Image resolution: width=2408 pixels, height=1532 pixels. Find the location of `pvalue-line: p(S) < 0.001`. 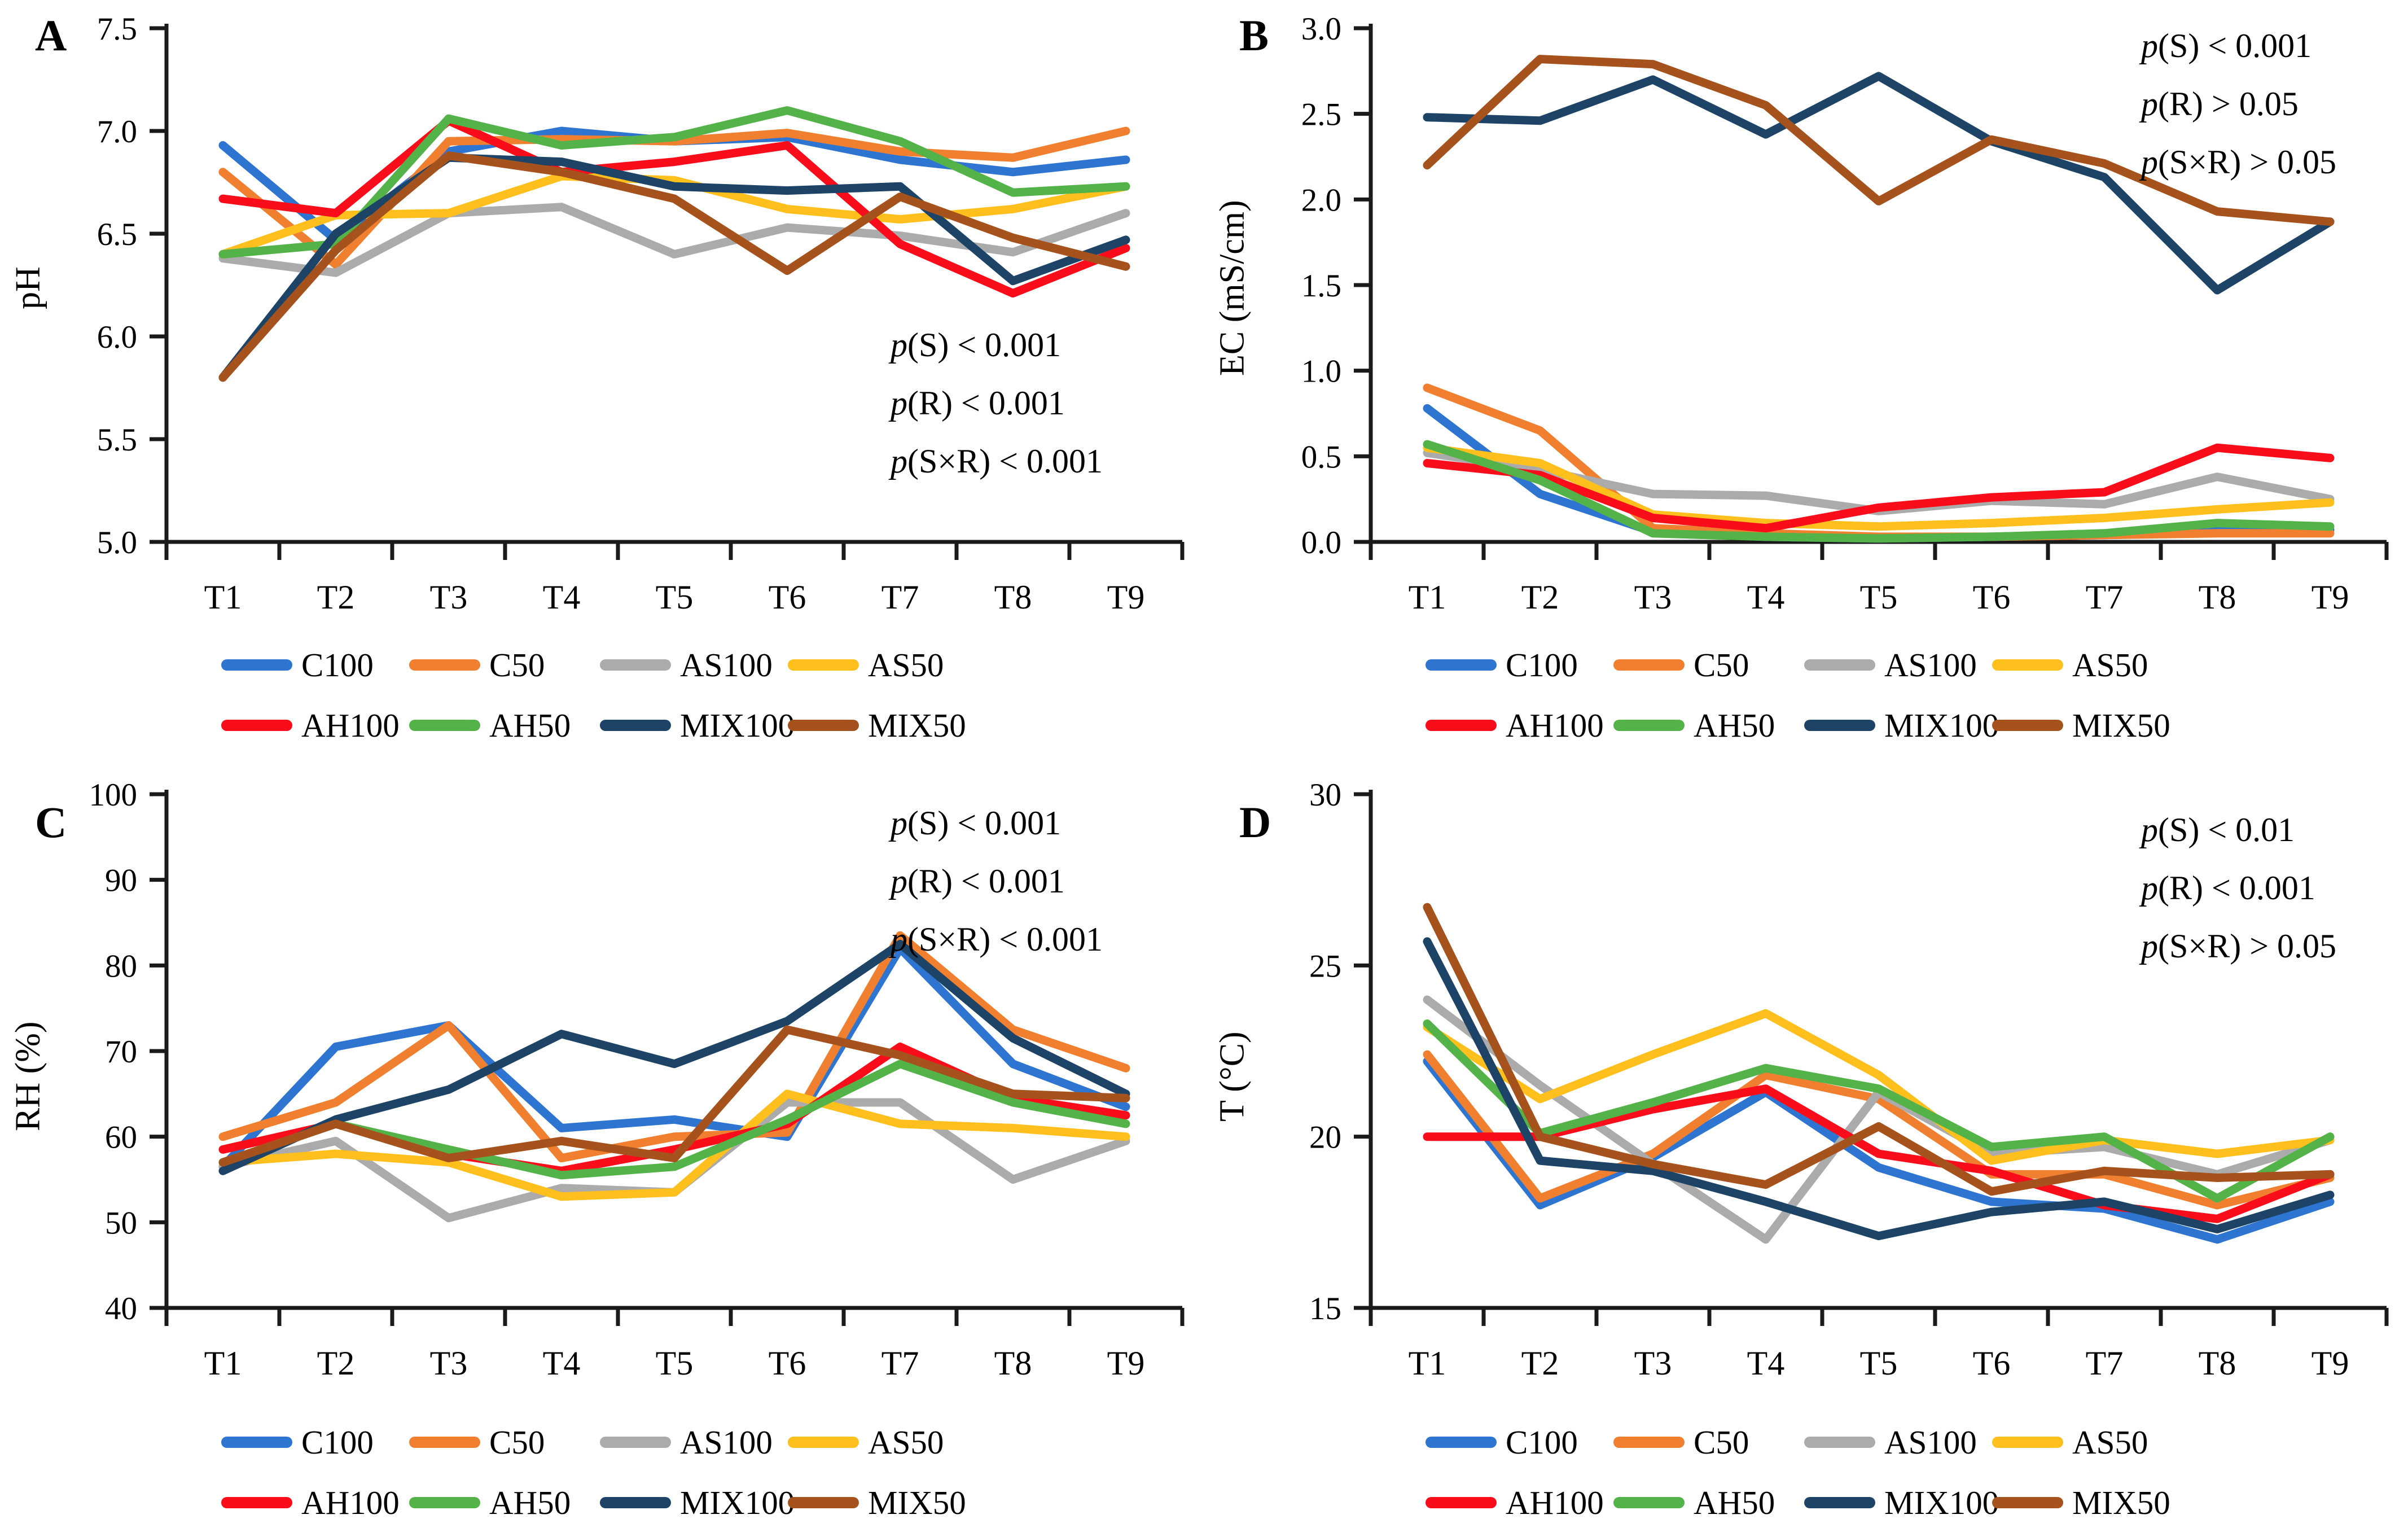

pvalue-line: p(S) < 0.001 is located at coordinates (2239, 46).